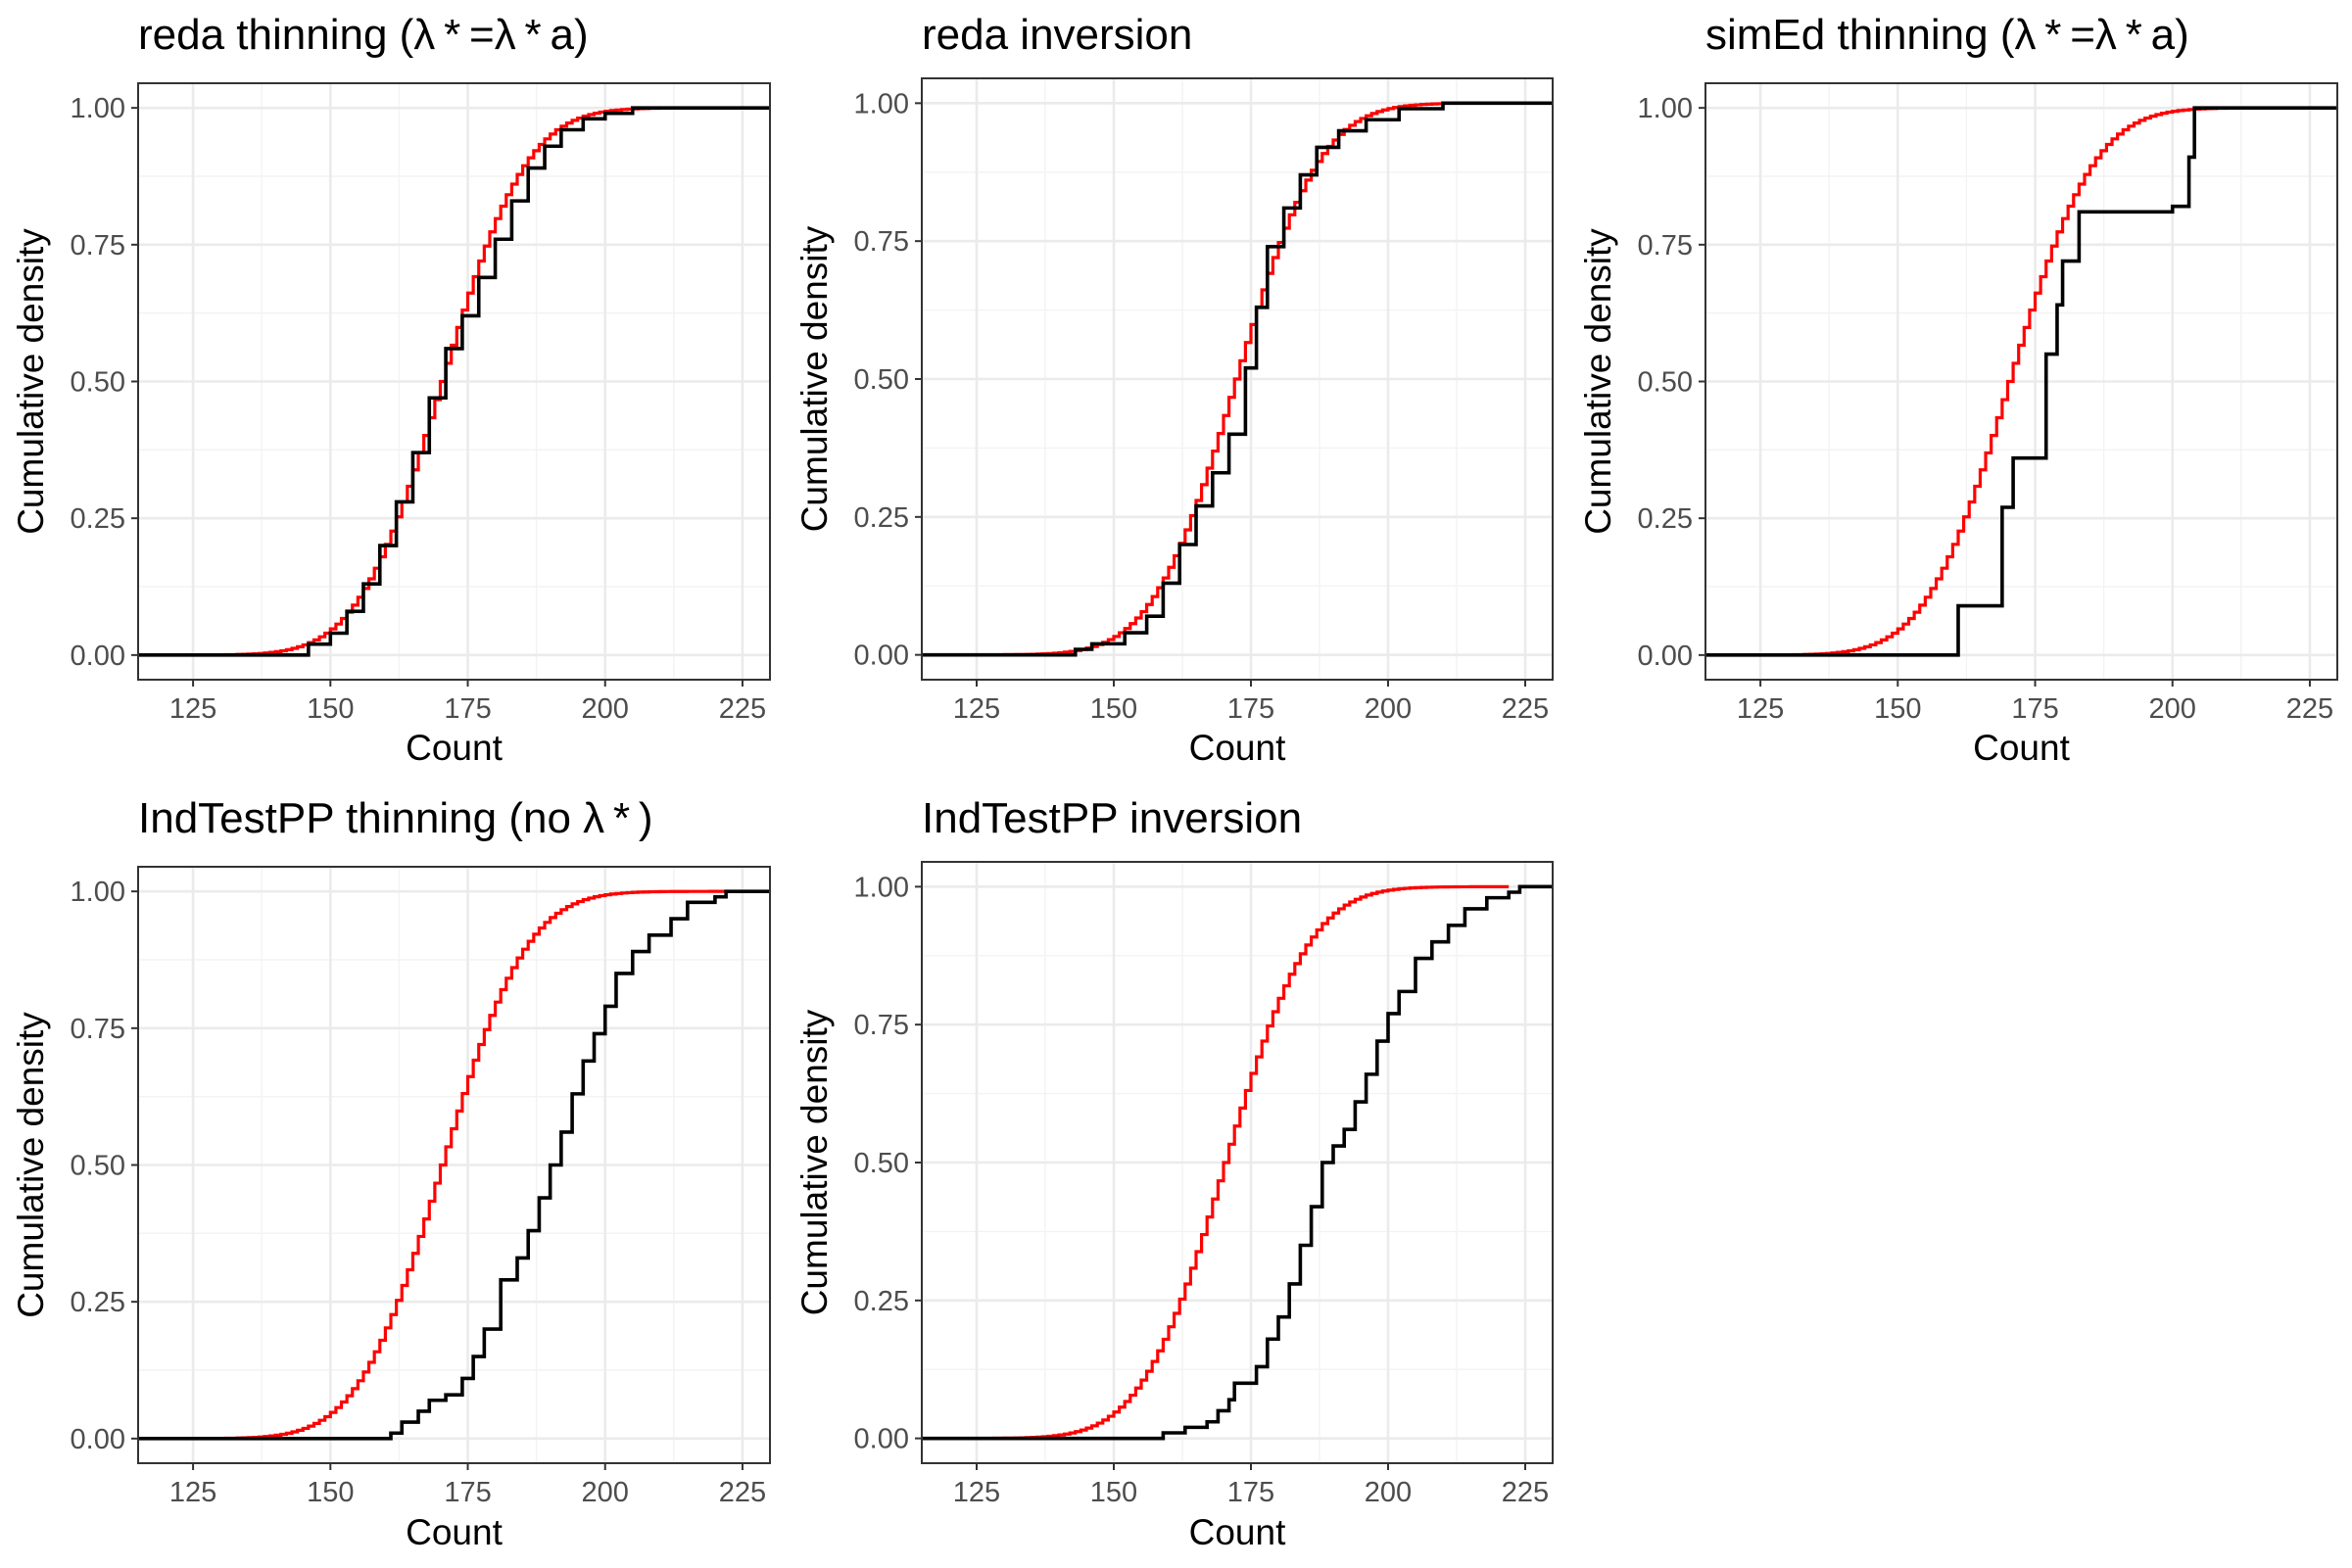  What do you see at coordinates (1057, 35) in the screenshot?
I see `panel-title: reda inversion` at bounding box center [1057, 35].